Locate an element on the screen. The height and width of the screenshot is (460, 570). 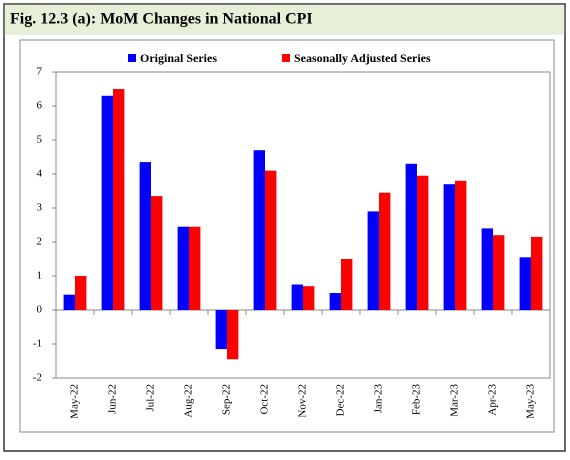
x-tick-label: Jun-22 is located at coordinates (113, 399).